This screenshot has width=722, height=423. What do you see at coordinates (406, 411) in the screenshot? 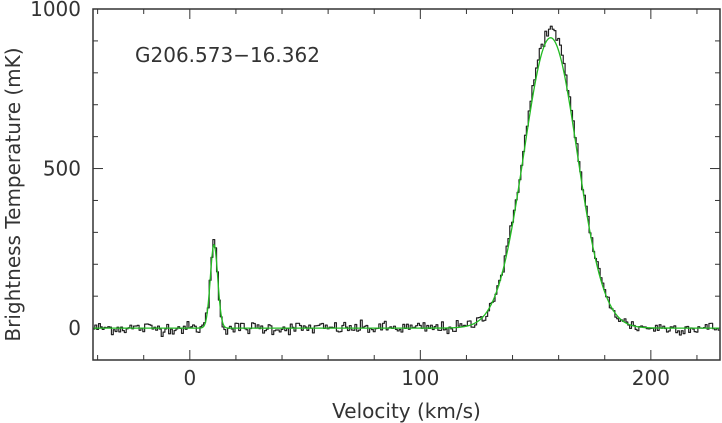
I see `x-axis-title: Velocity (km/s)` at bounding box center [406, 411].